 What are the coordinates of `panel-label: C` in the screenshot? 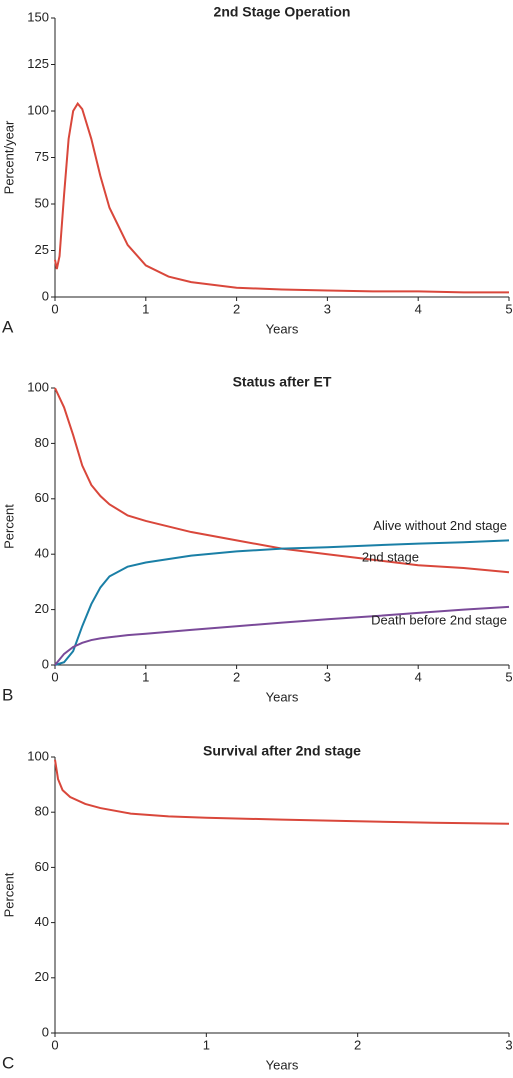 It's located at (8, 1062).